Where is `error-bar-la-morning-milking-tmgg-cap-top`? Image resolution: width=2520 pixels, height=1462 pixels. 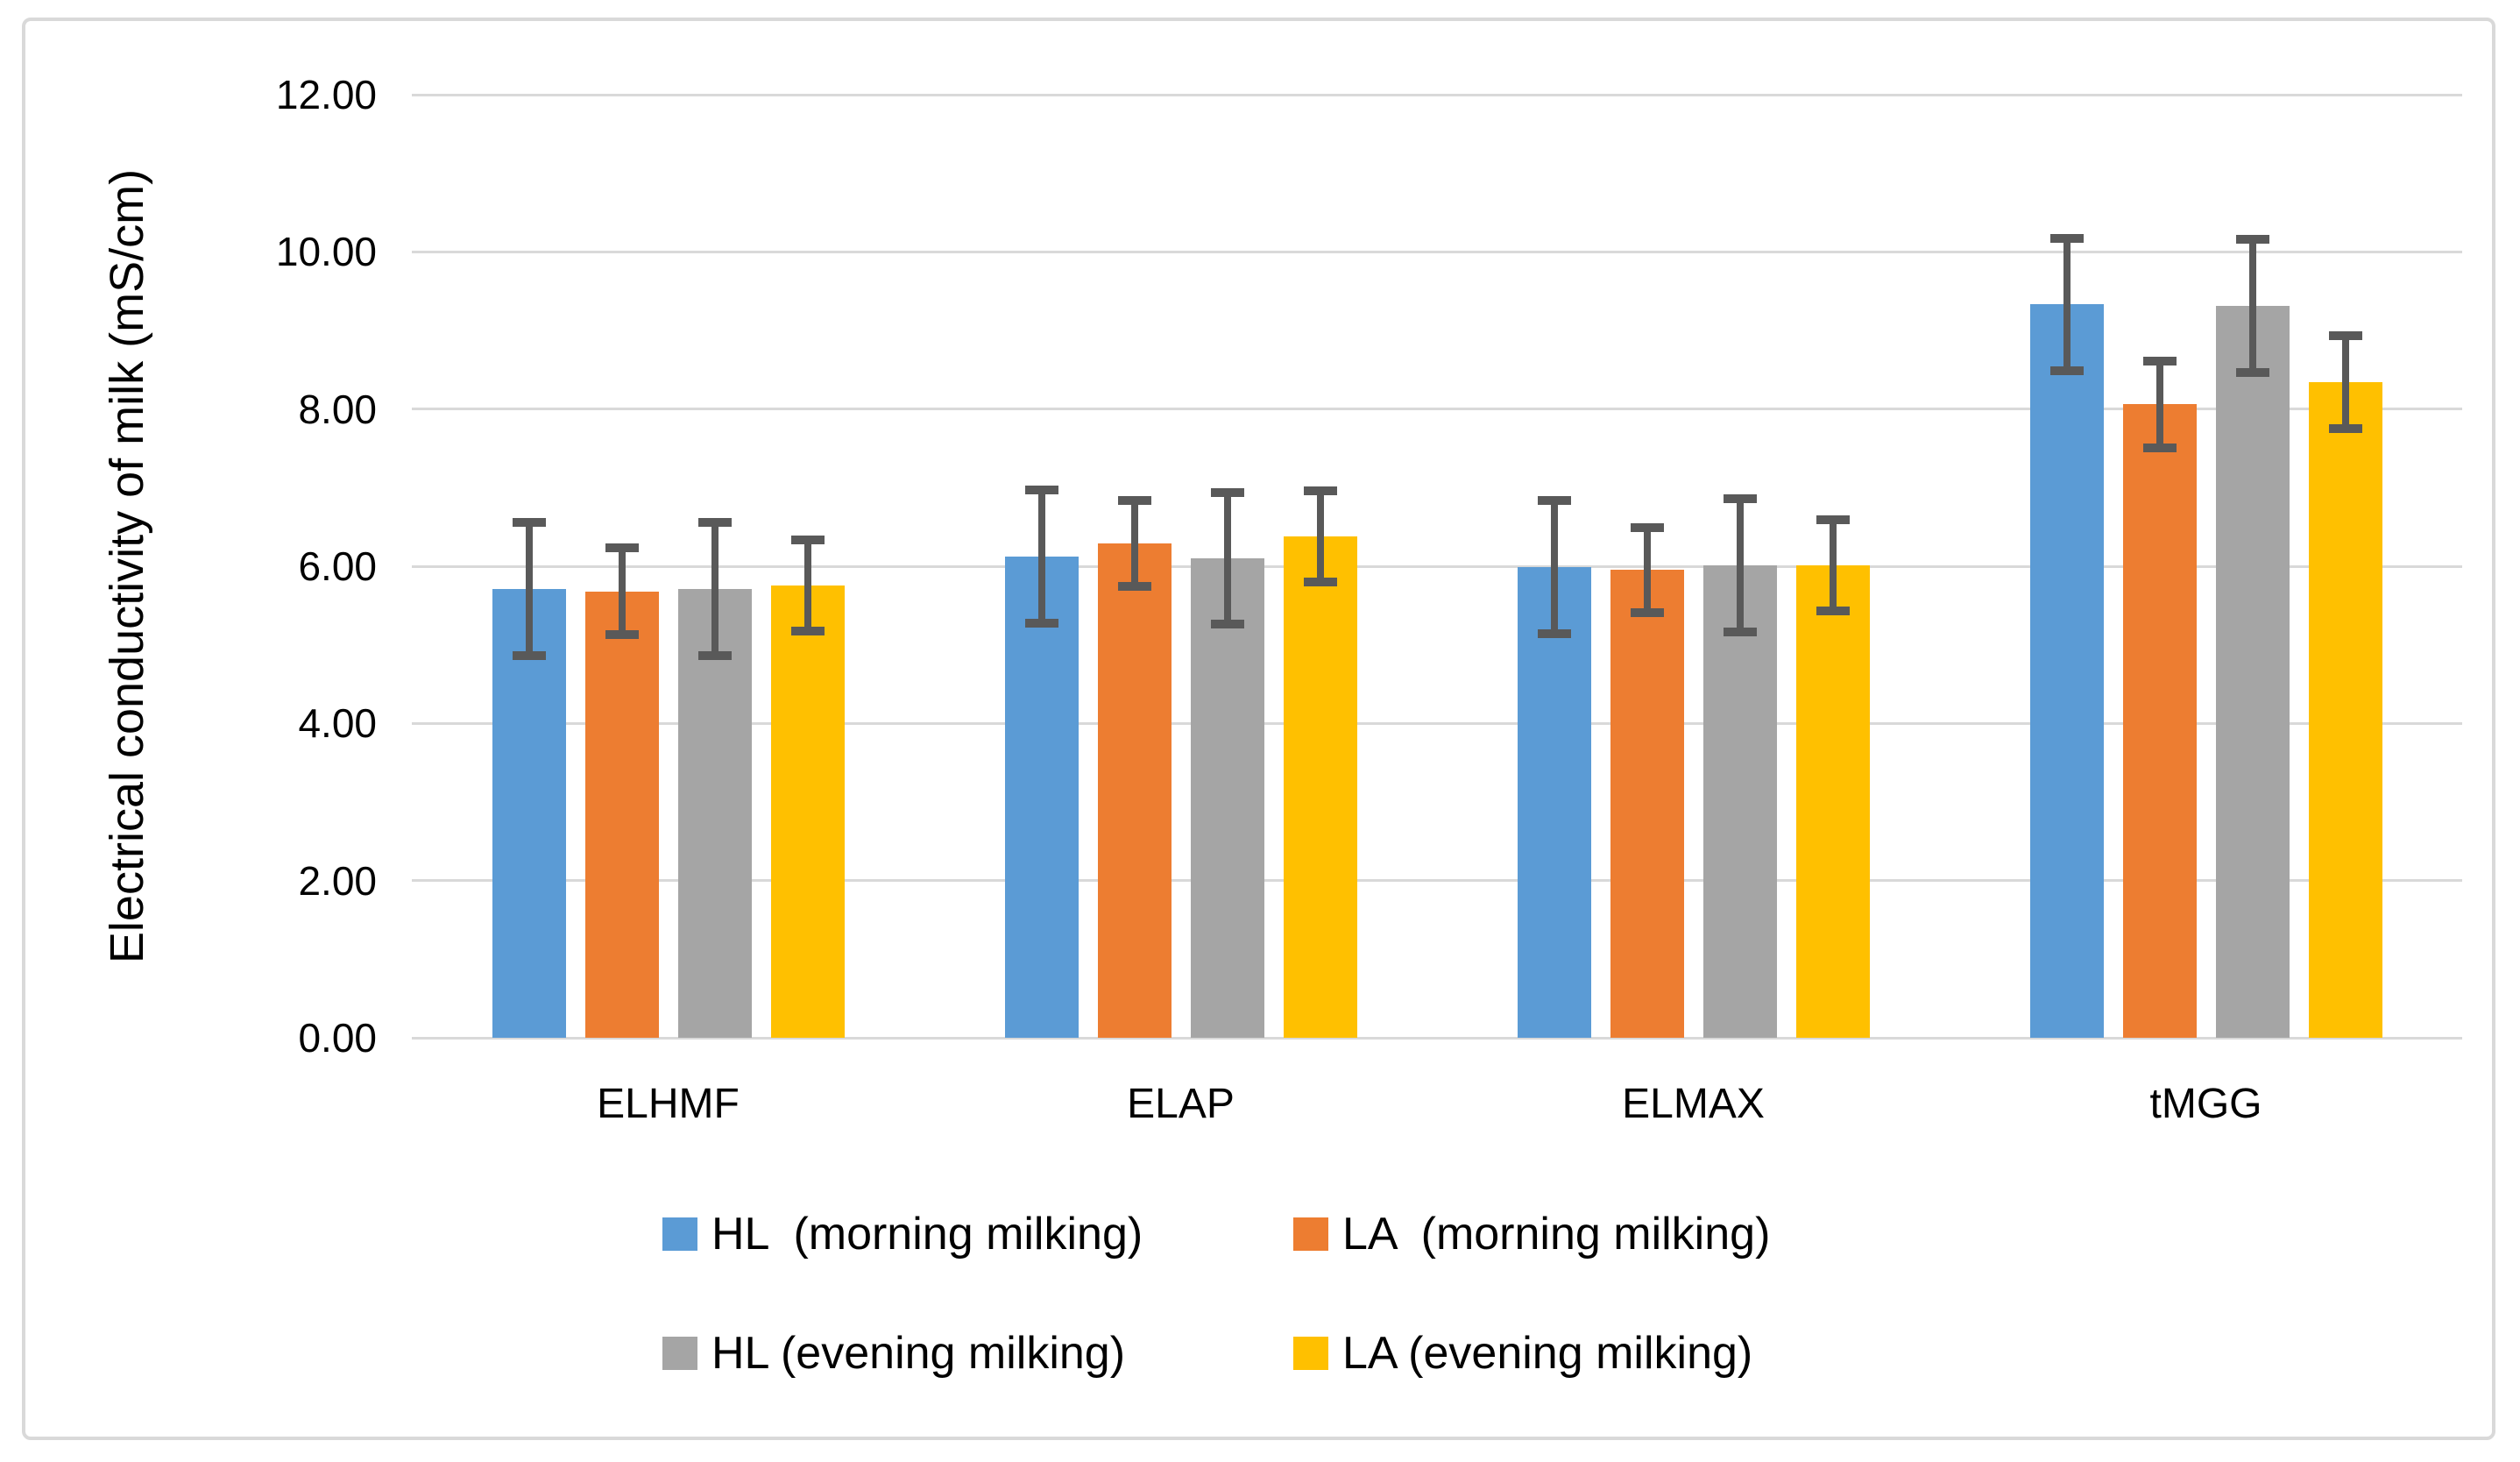
error-bar-la-morning-milking-tmgg-cap-top is located at coordinates (2159, 361).